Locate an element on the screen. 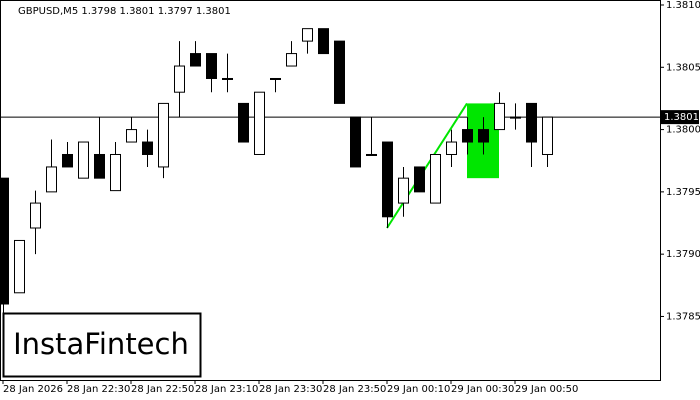 Image resolution: width=700 pixels, height=400 pixels. x-tick-label: 29 Jan 00:50 is located at coordinates (546, 389).